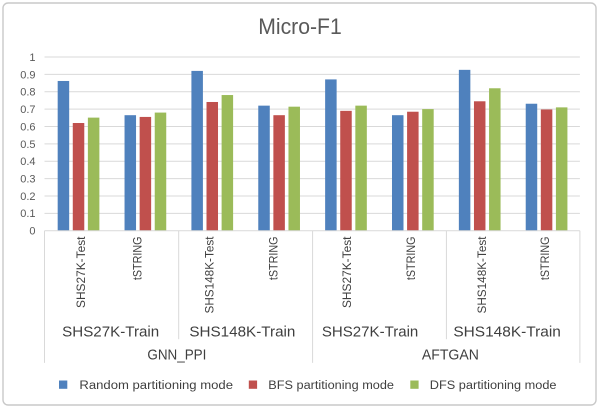 This screenshot has height=409, width=600. I want to click on svg-text: 0, so click(32, 232).